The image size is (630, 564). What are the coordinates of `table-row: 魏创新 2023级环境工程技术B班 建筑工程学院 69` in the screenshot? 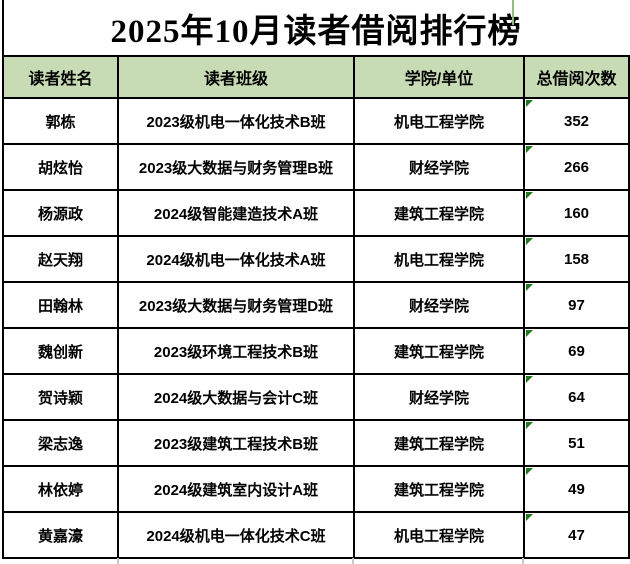 It's located at (316, 351).